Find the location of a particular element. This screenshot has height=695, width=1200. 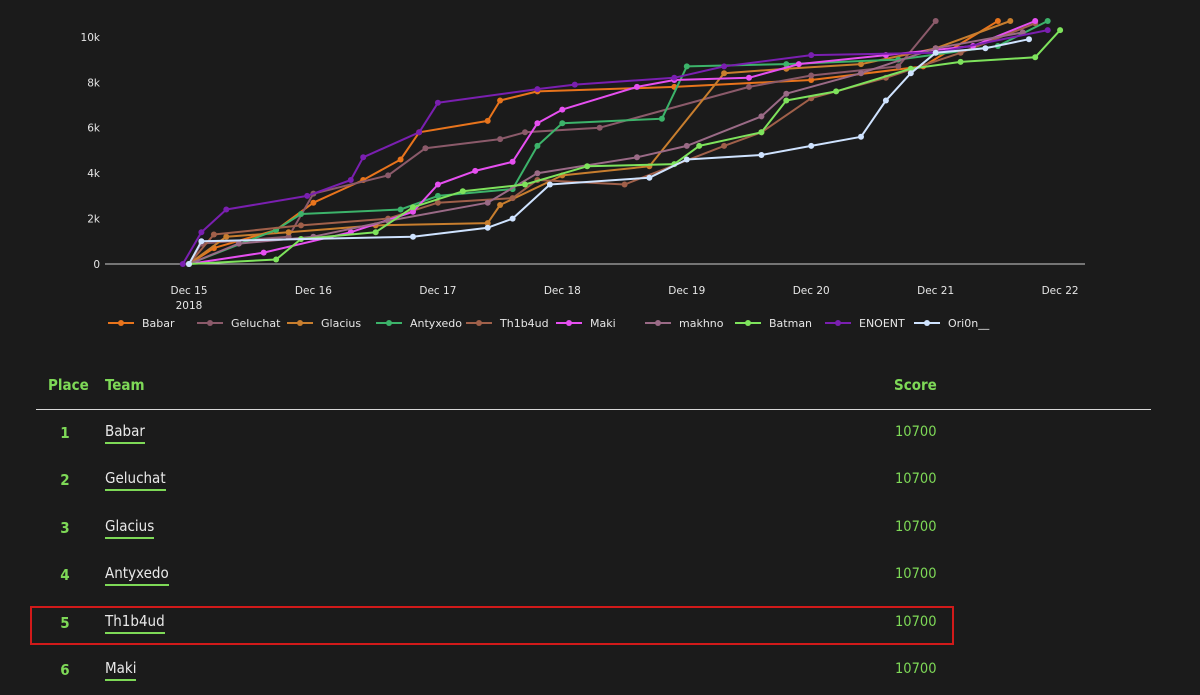

legend-item: ENOENT is located at coordinates (865, 323).